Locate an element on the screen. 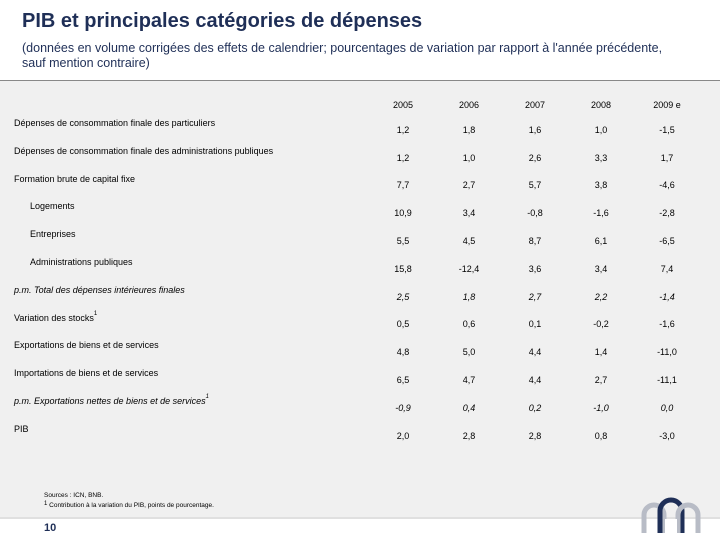  row-label-text: Variation des stocks is located at coordinates (54, 317).